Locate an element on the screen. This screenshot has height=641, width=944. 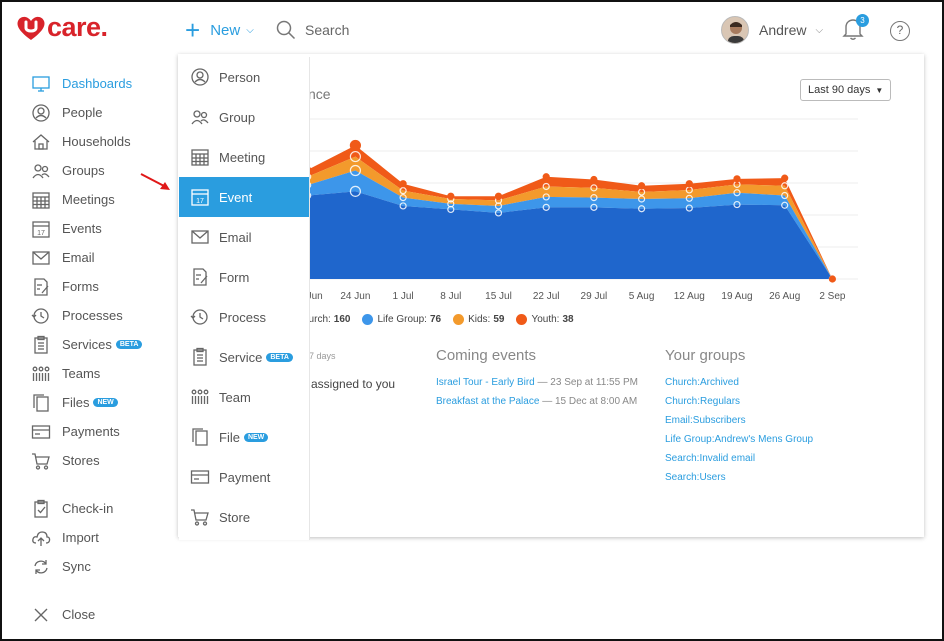
group-link: Life Group:Andrew's Mens Group is located at coordinates (739, 439).